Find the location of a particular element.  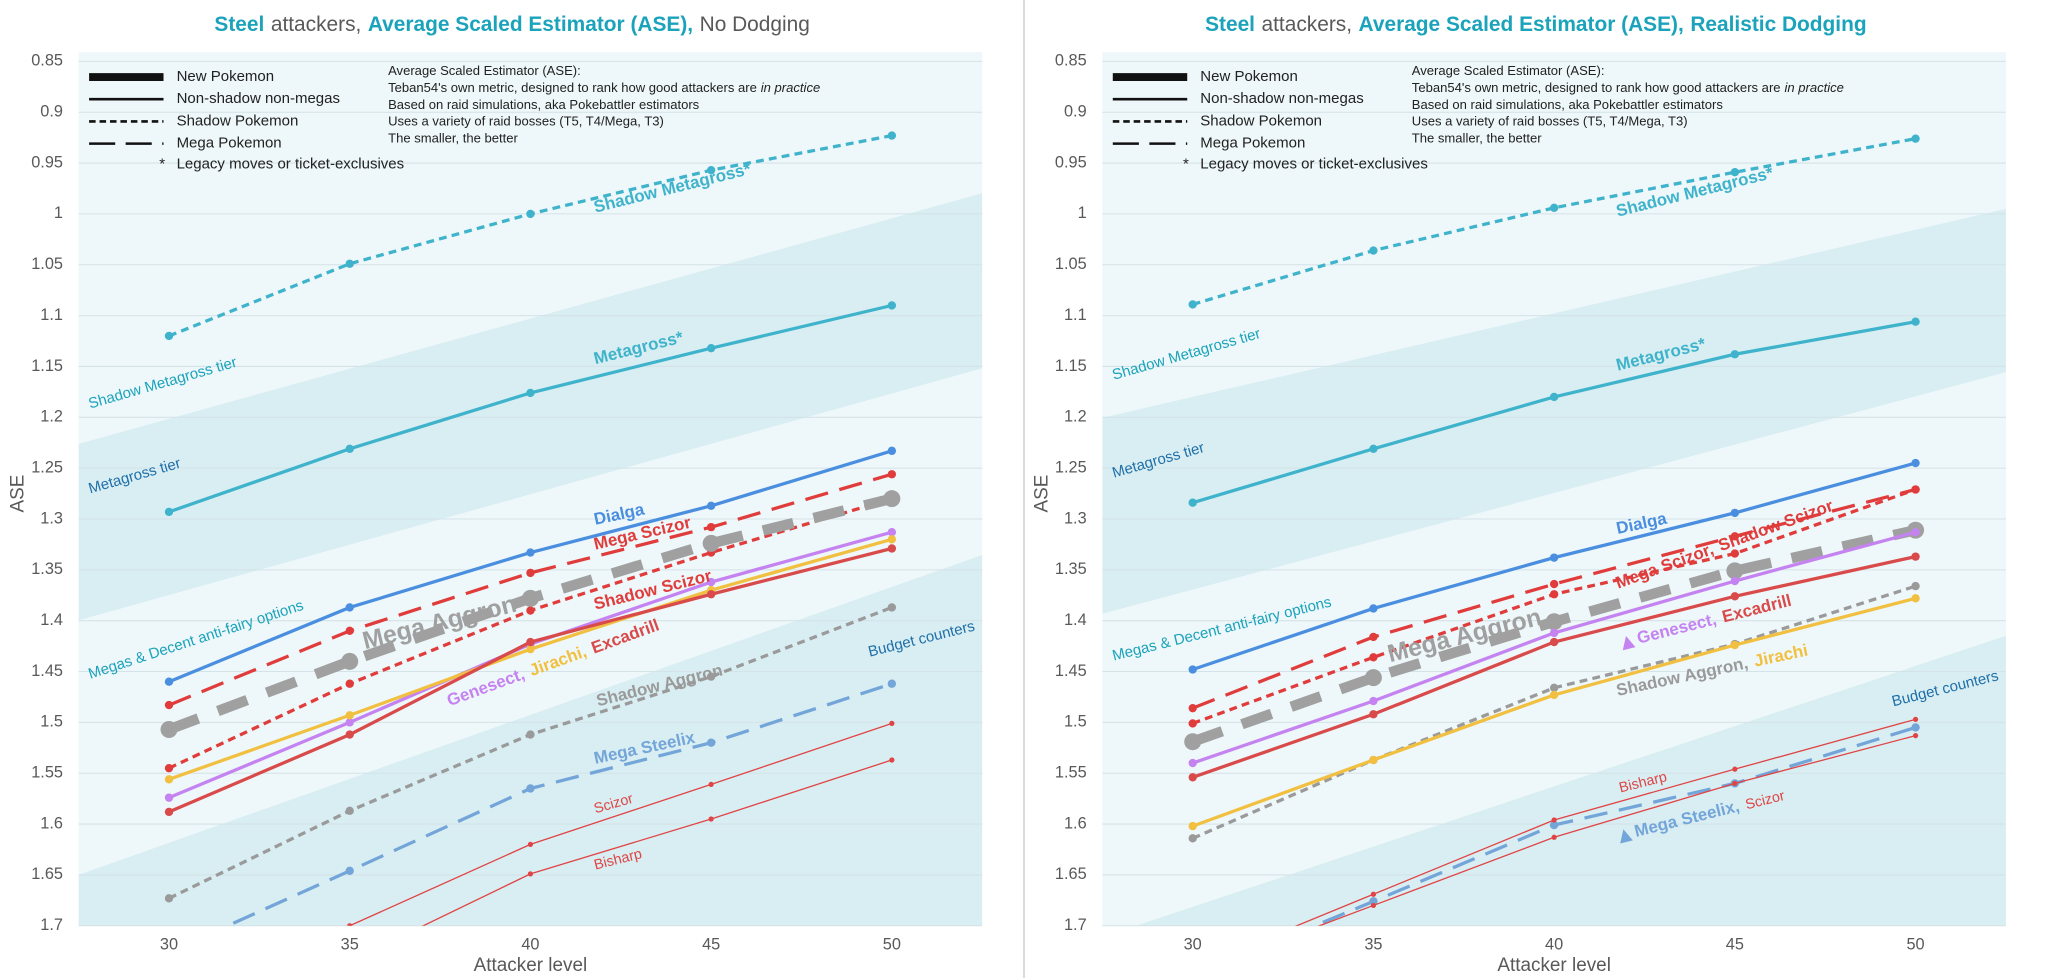

note-part: The smaller, the better is located at coordinates (1477, 138).